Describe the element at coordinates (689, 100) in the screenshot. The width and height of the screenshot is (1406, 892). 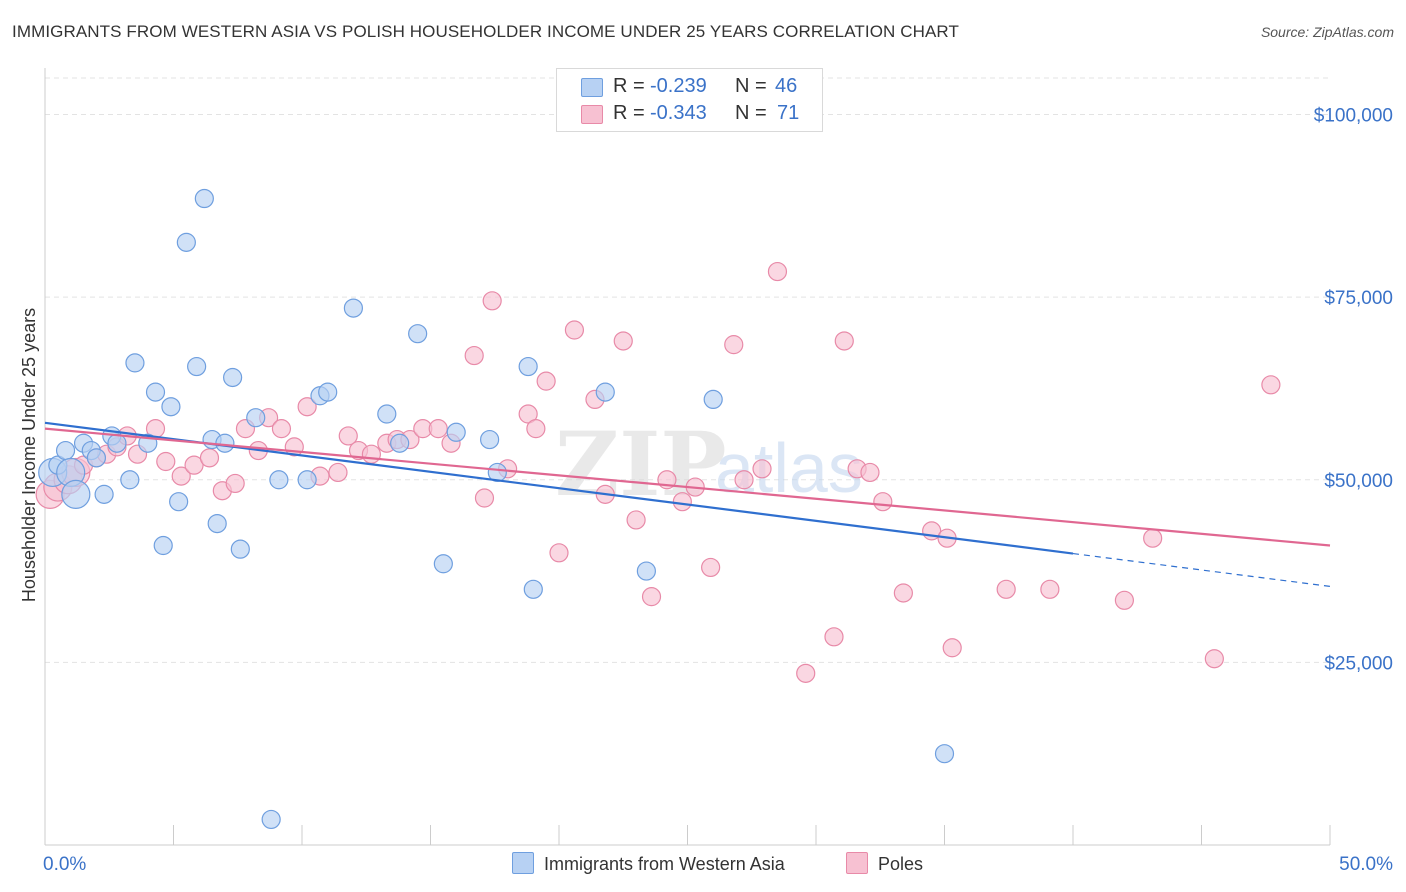
I see `correlation-legend: R = -0.239 N = 46 R = -0.343 N = 71` at that location.